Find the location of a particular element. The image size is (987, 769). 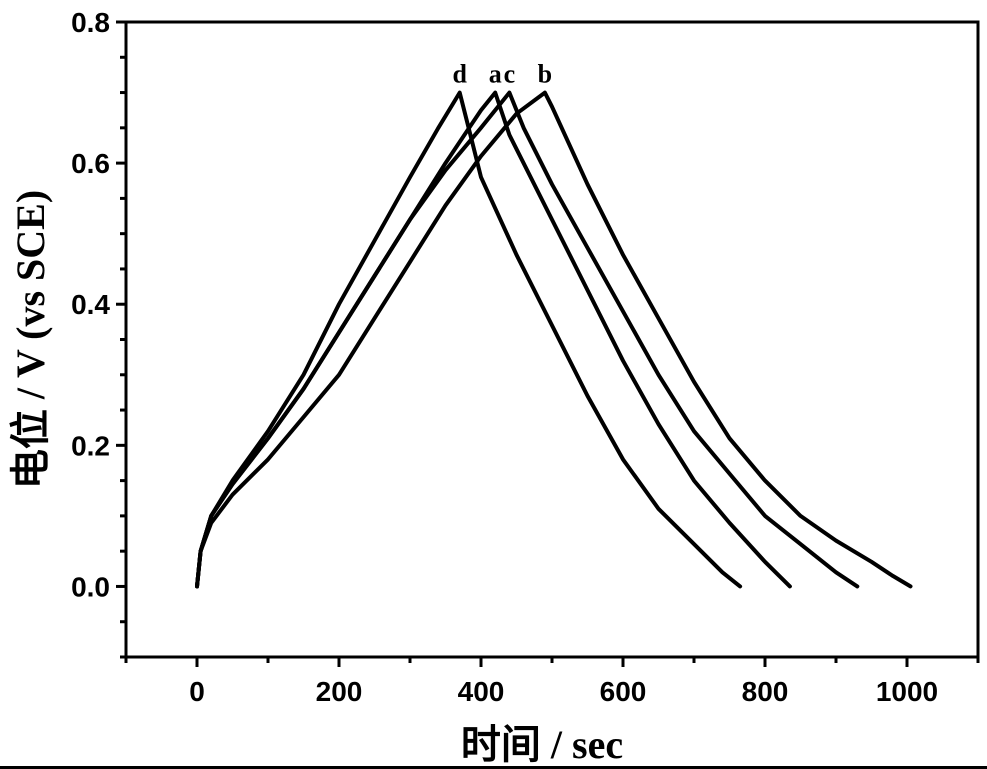

y-tick-label: 0.4 is located at coordinates (90, 304).